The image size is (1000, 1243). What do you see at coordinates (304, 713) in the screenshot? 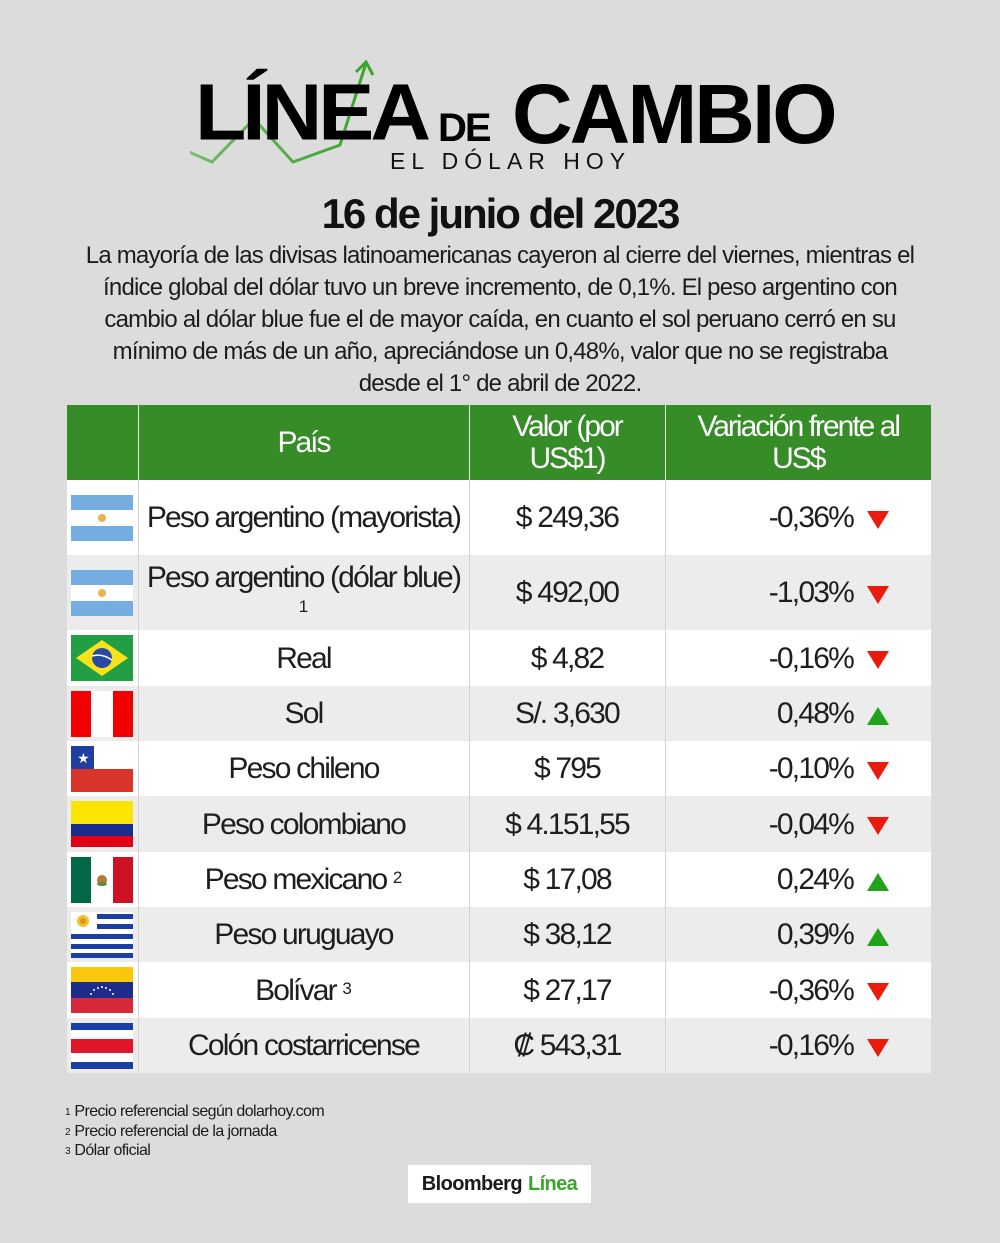
I see `currency-name: Sol` at bounding box center [304, 713].